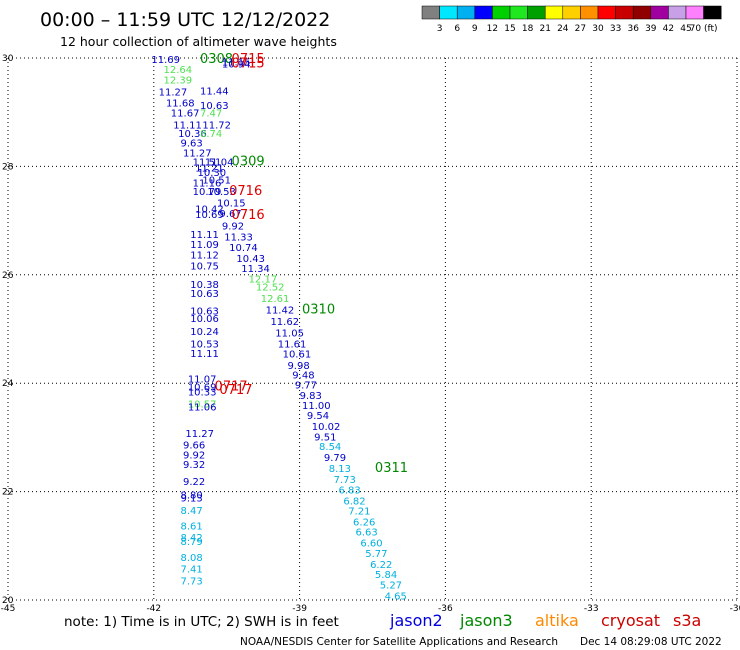  Describe the element at coordinates (325, 437) in the screenshot. I see `wave-height-label: 9.51` at that location.